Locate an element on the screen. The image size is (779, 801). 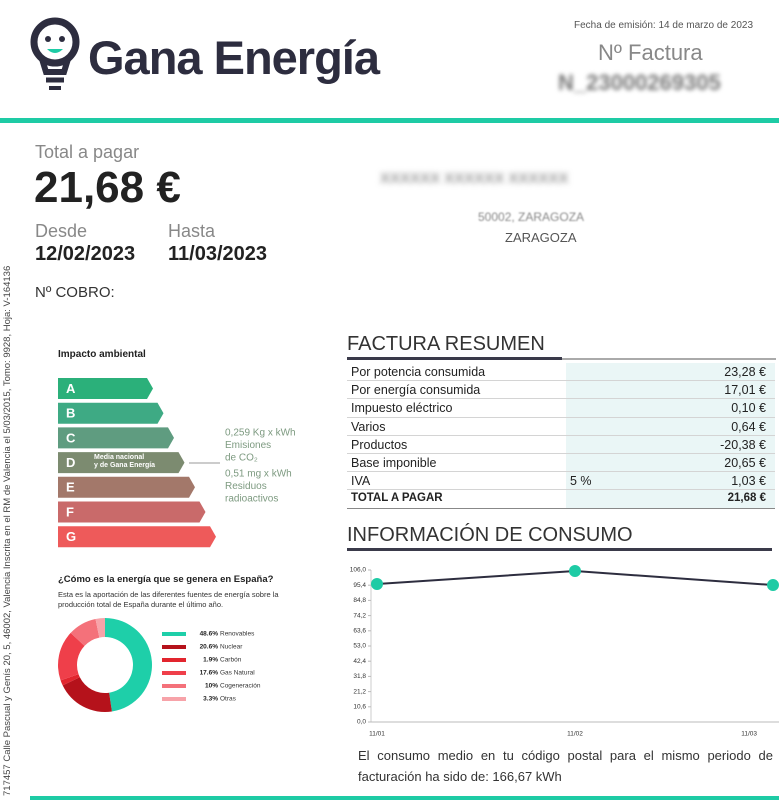
y-tick-label: 53,0 is located at coordinates (359, 646).